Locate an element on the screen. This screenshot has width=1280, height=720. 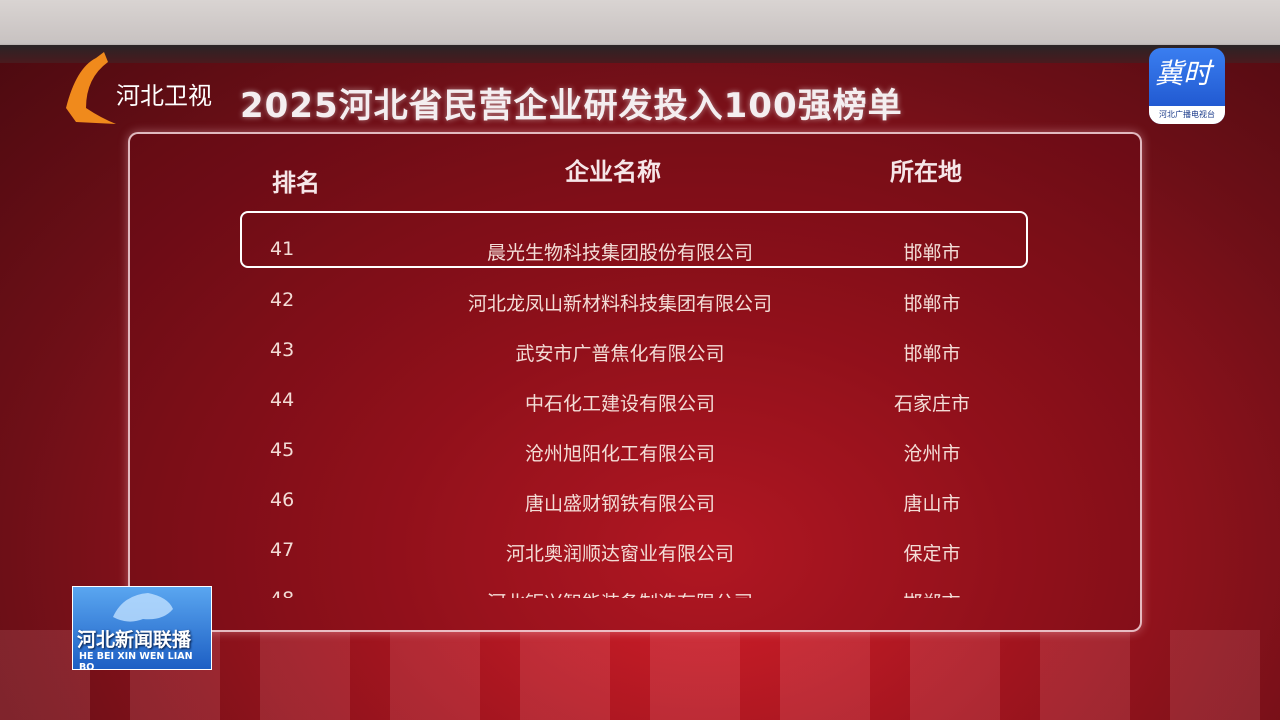
hebei-tv-logo: 河北卫视 is located at coordinates (146, 86).